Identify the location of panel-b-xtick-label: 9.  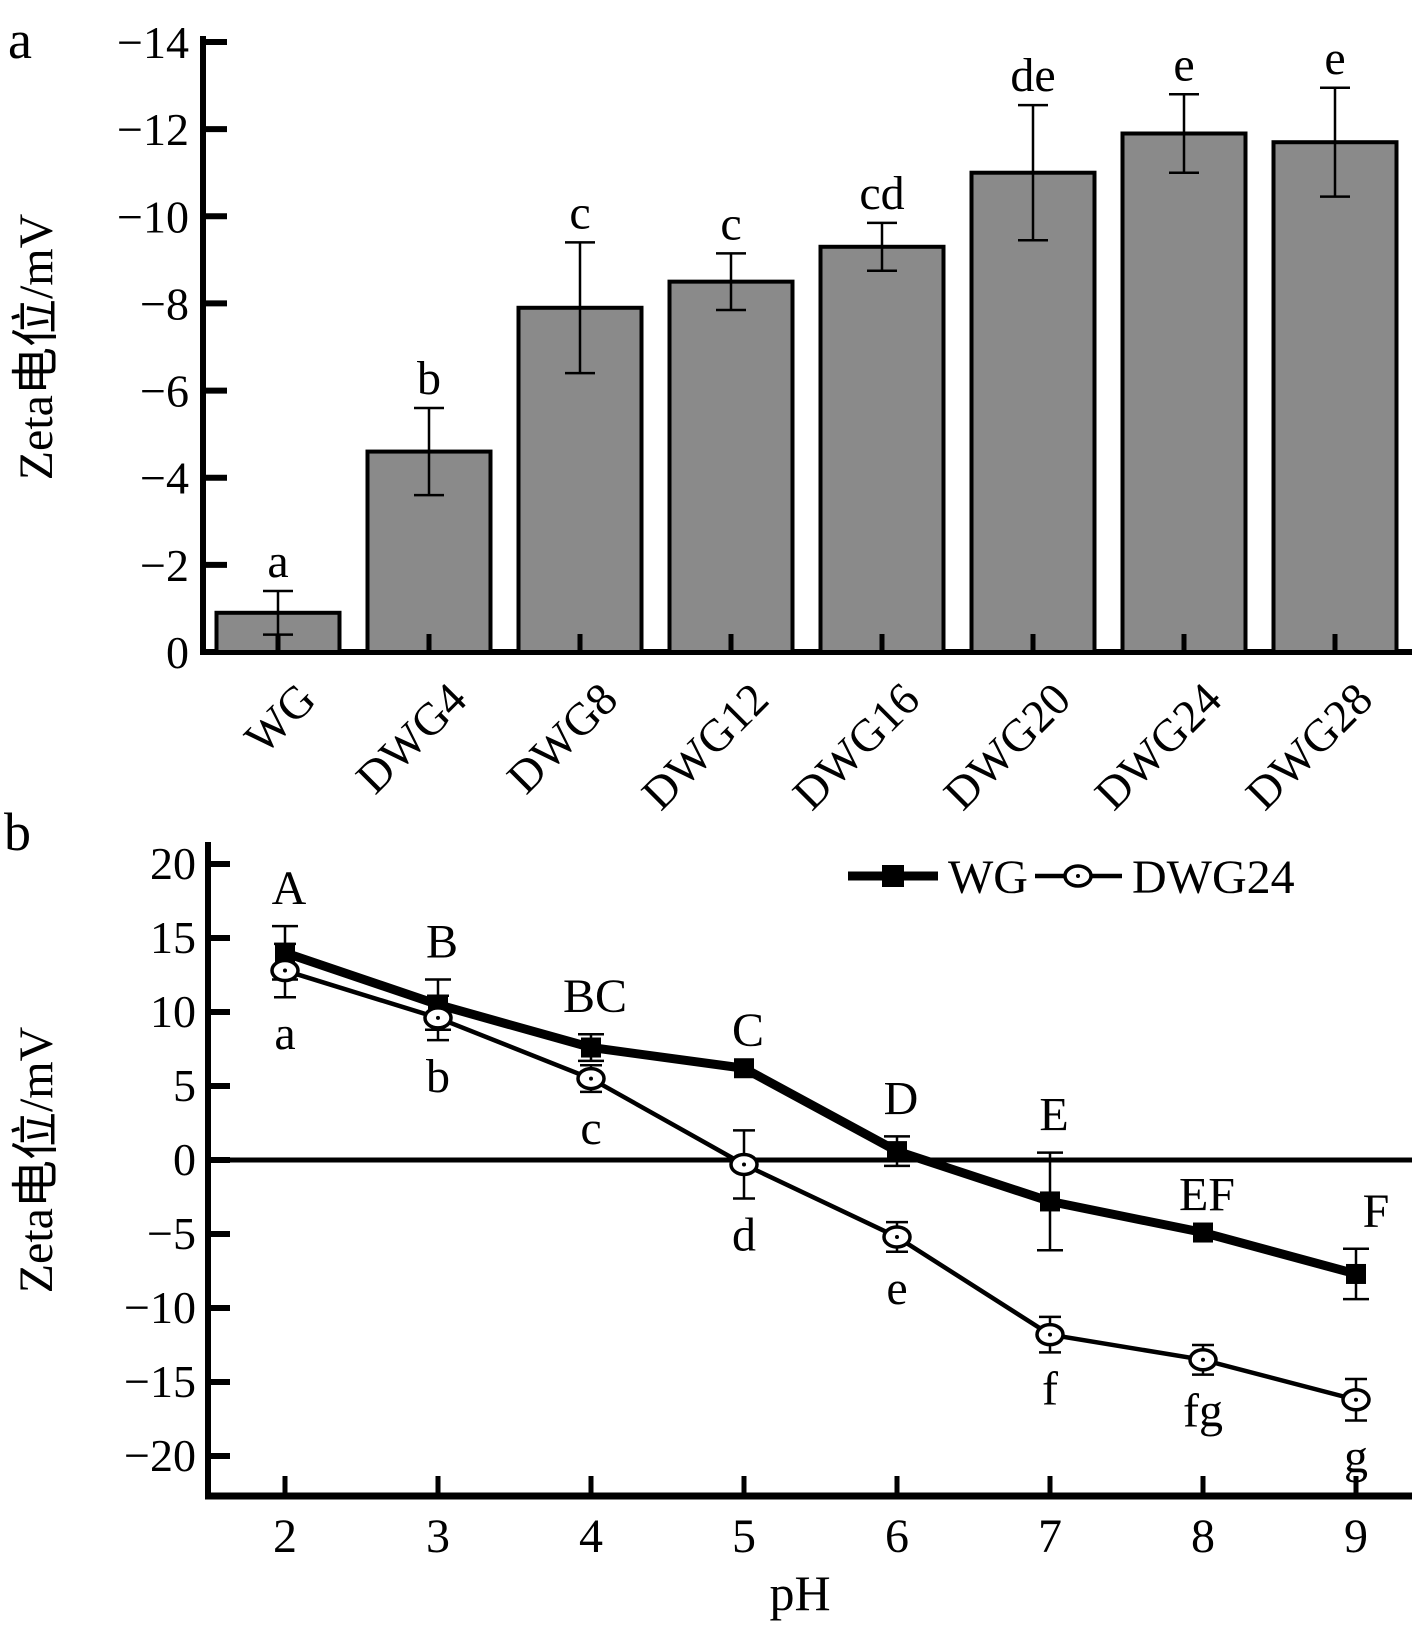
(1356, 1536).